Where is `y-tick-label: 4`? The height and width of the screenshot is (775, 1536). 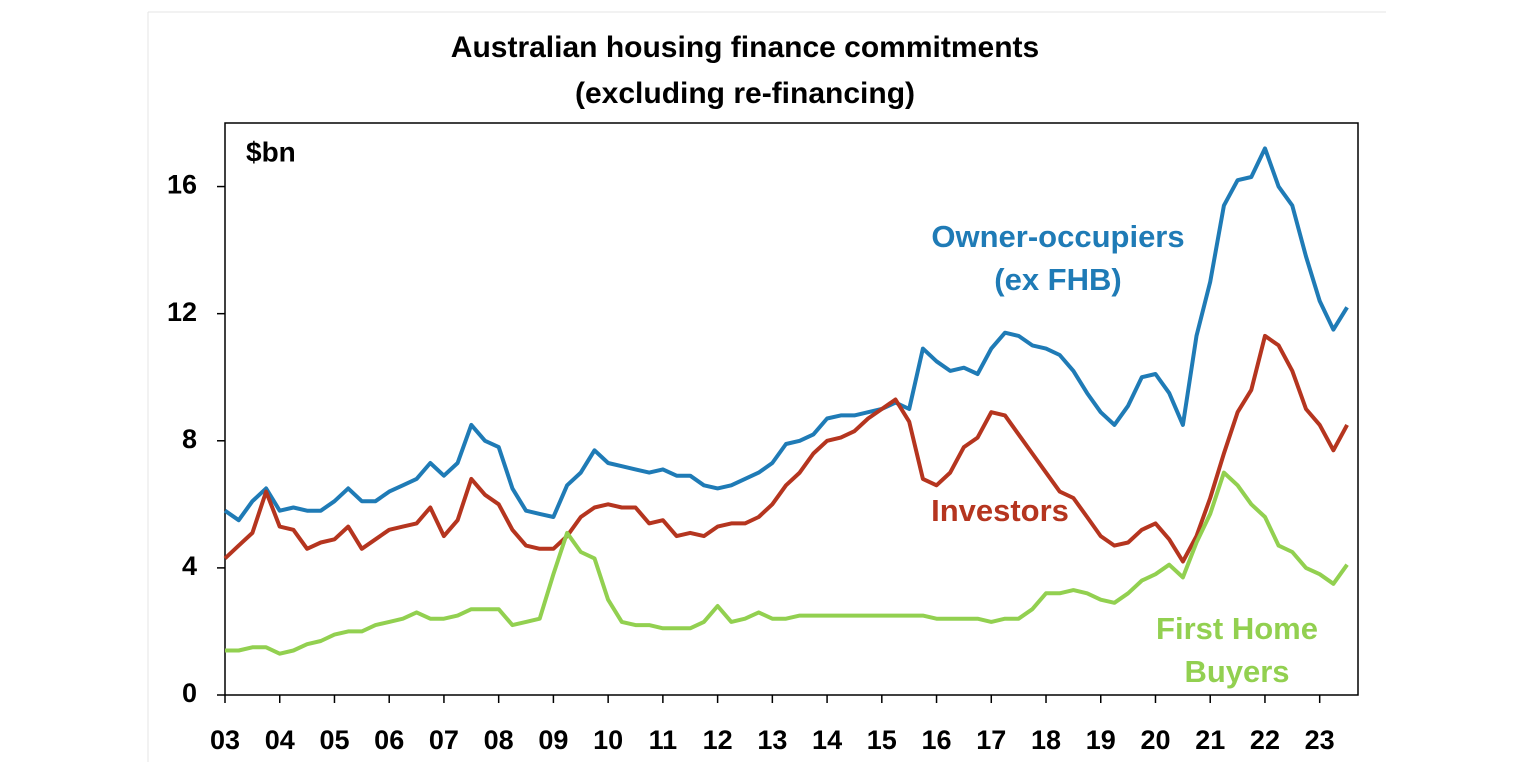
y-tick-label: 4 is located at coordinates (189, 566).